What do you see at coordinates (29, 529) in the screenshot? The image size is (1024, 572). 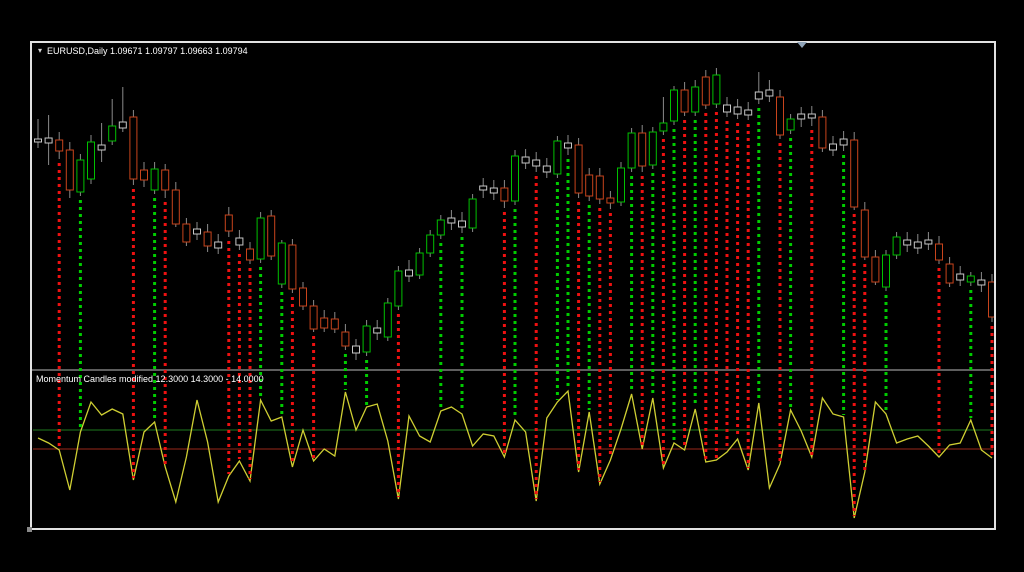 I see `window-resize-grip` at bounding box center [29, 529].